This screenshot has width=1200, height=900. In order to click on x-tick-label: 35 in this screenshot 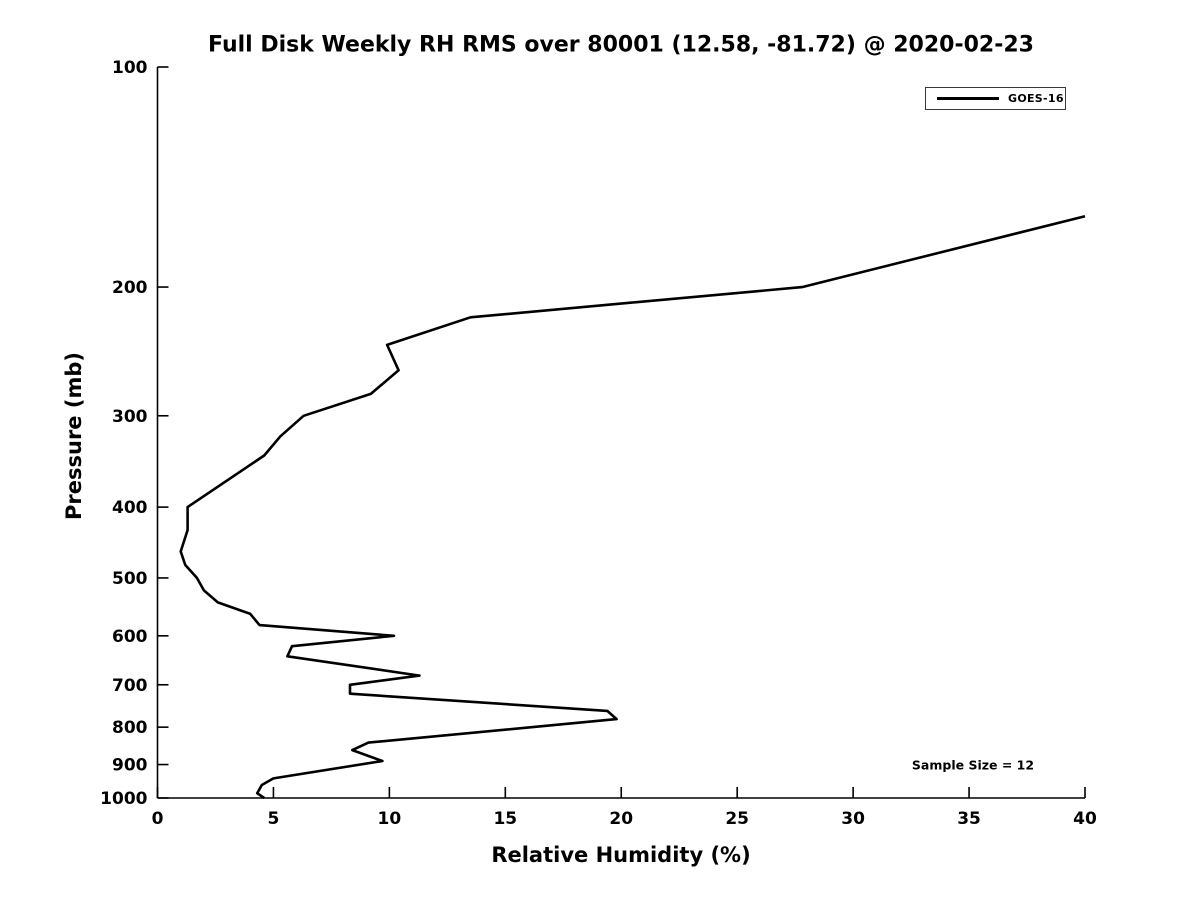, I will do `click(969, 819)`.